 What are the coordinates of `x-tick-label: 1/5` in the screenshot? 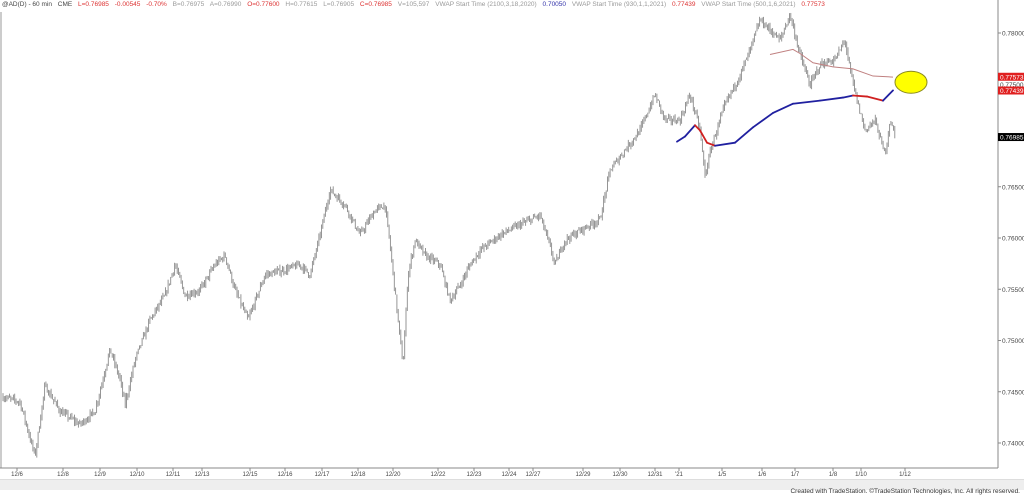 It's located at (722, 475).